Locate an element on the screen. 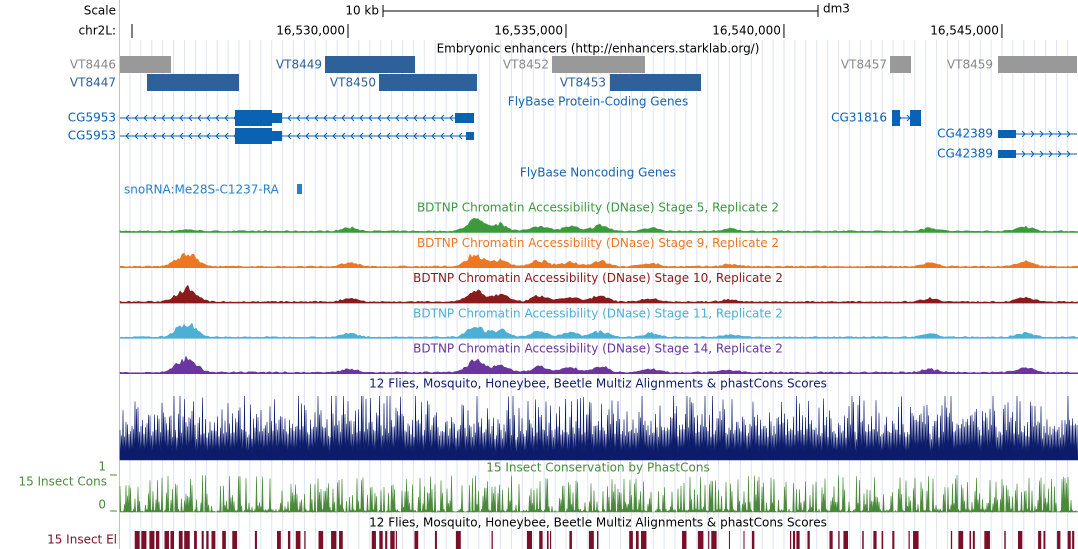 This screenshot has height=549, width=1078. enhancer-label: VT8449 is located at coordinates (299, 65).